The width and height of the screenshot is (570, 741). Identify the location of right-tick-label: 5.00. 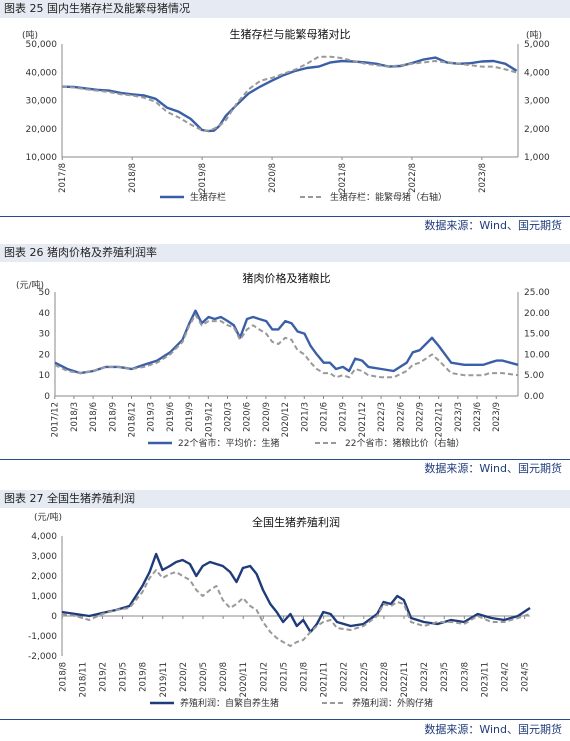
(534, 376).